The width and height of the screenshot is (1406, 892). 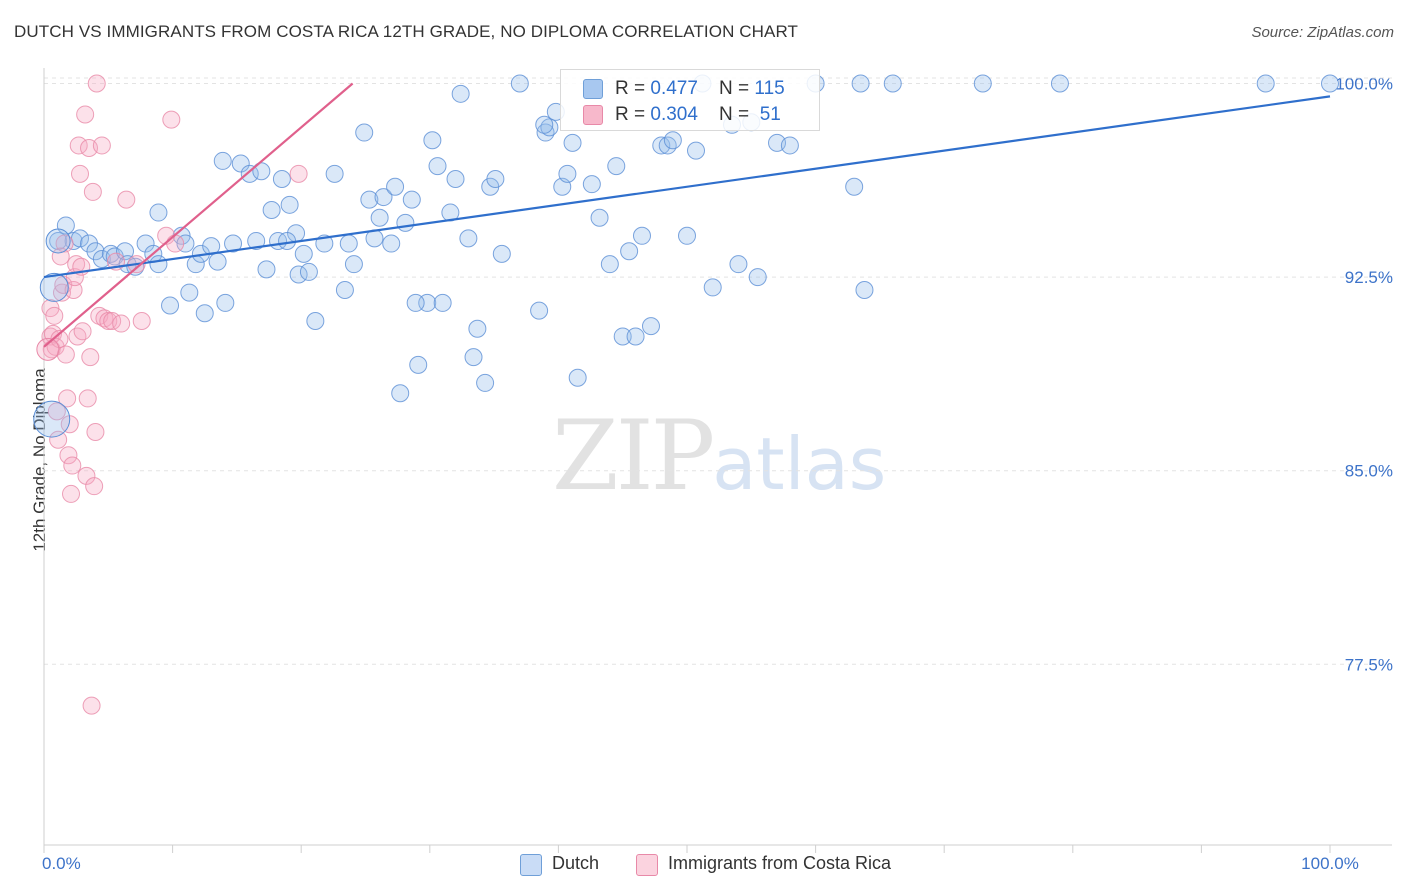 What do you see at coordinates (1369, 471) in the screenshot?
I see `y-tick-label: 85.0%` at bounding box center [1369, 471].